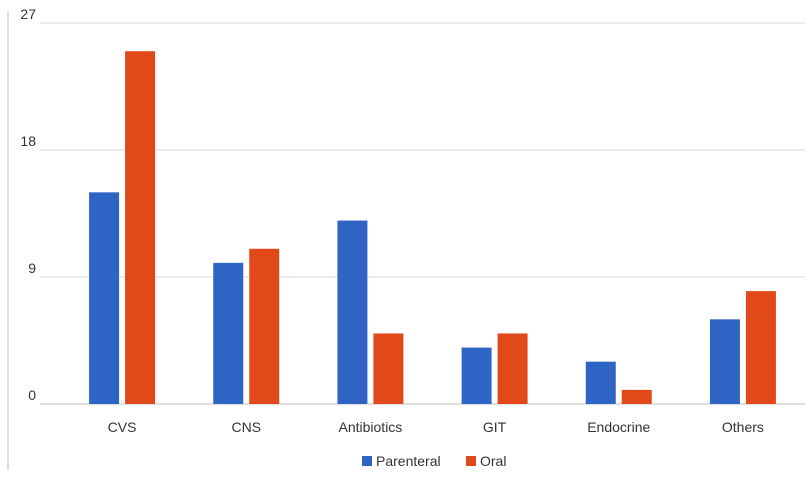  Describe the element at coordinates (264, 326) in the screenshot. I see `bar-oral-cns` at that location.